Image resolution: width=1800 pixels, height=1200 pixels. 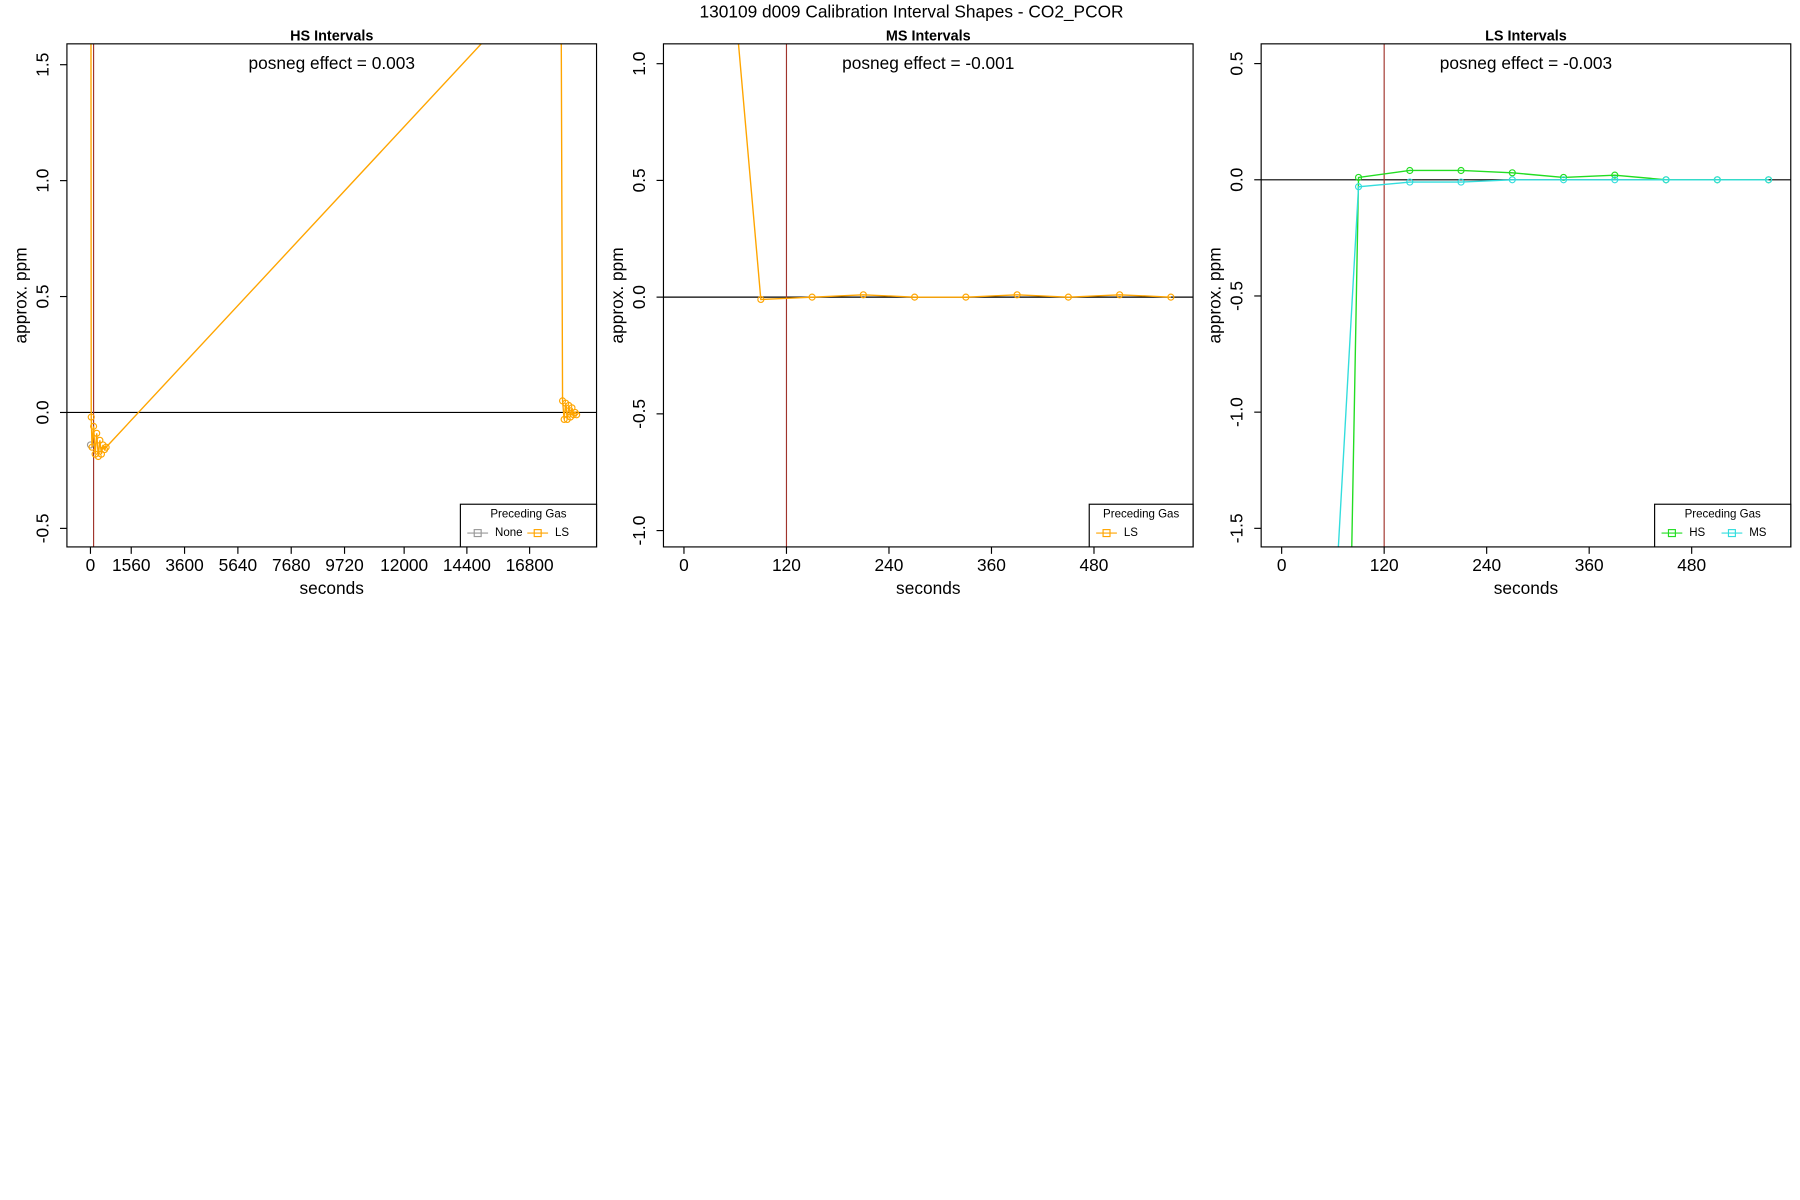 What do you see at coordinates (889, 565) in the screenshot?
I see `x-tick-label: 240` at bounding box center [889, 565].